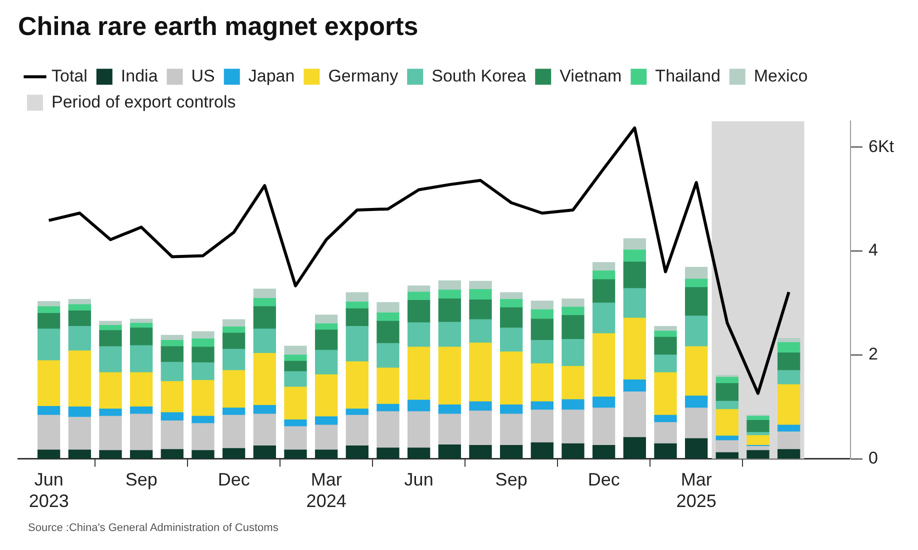  I want to click on y-tick-label: 2, so click(873, 354).